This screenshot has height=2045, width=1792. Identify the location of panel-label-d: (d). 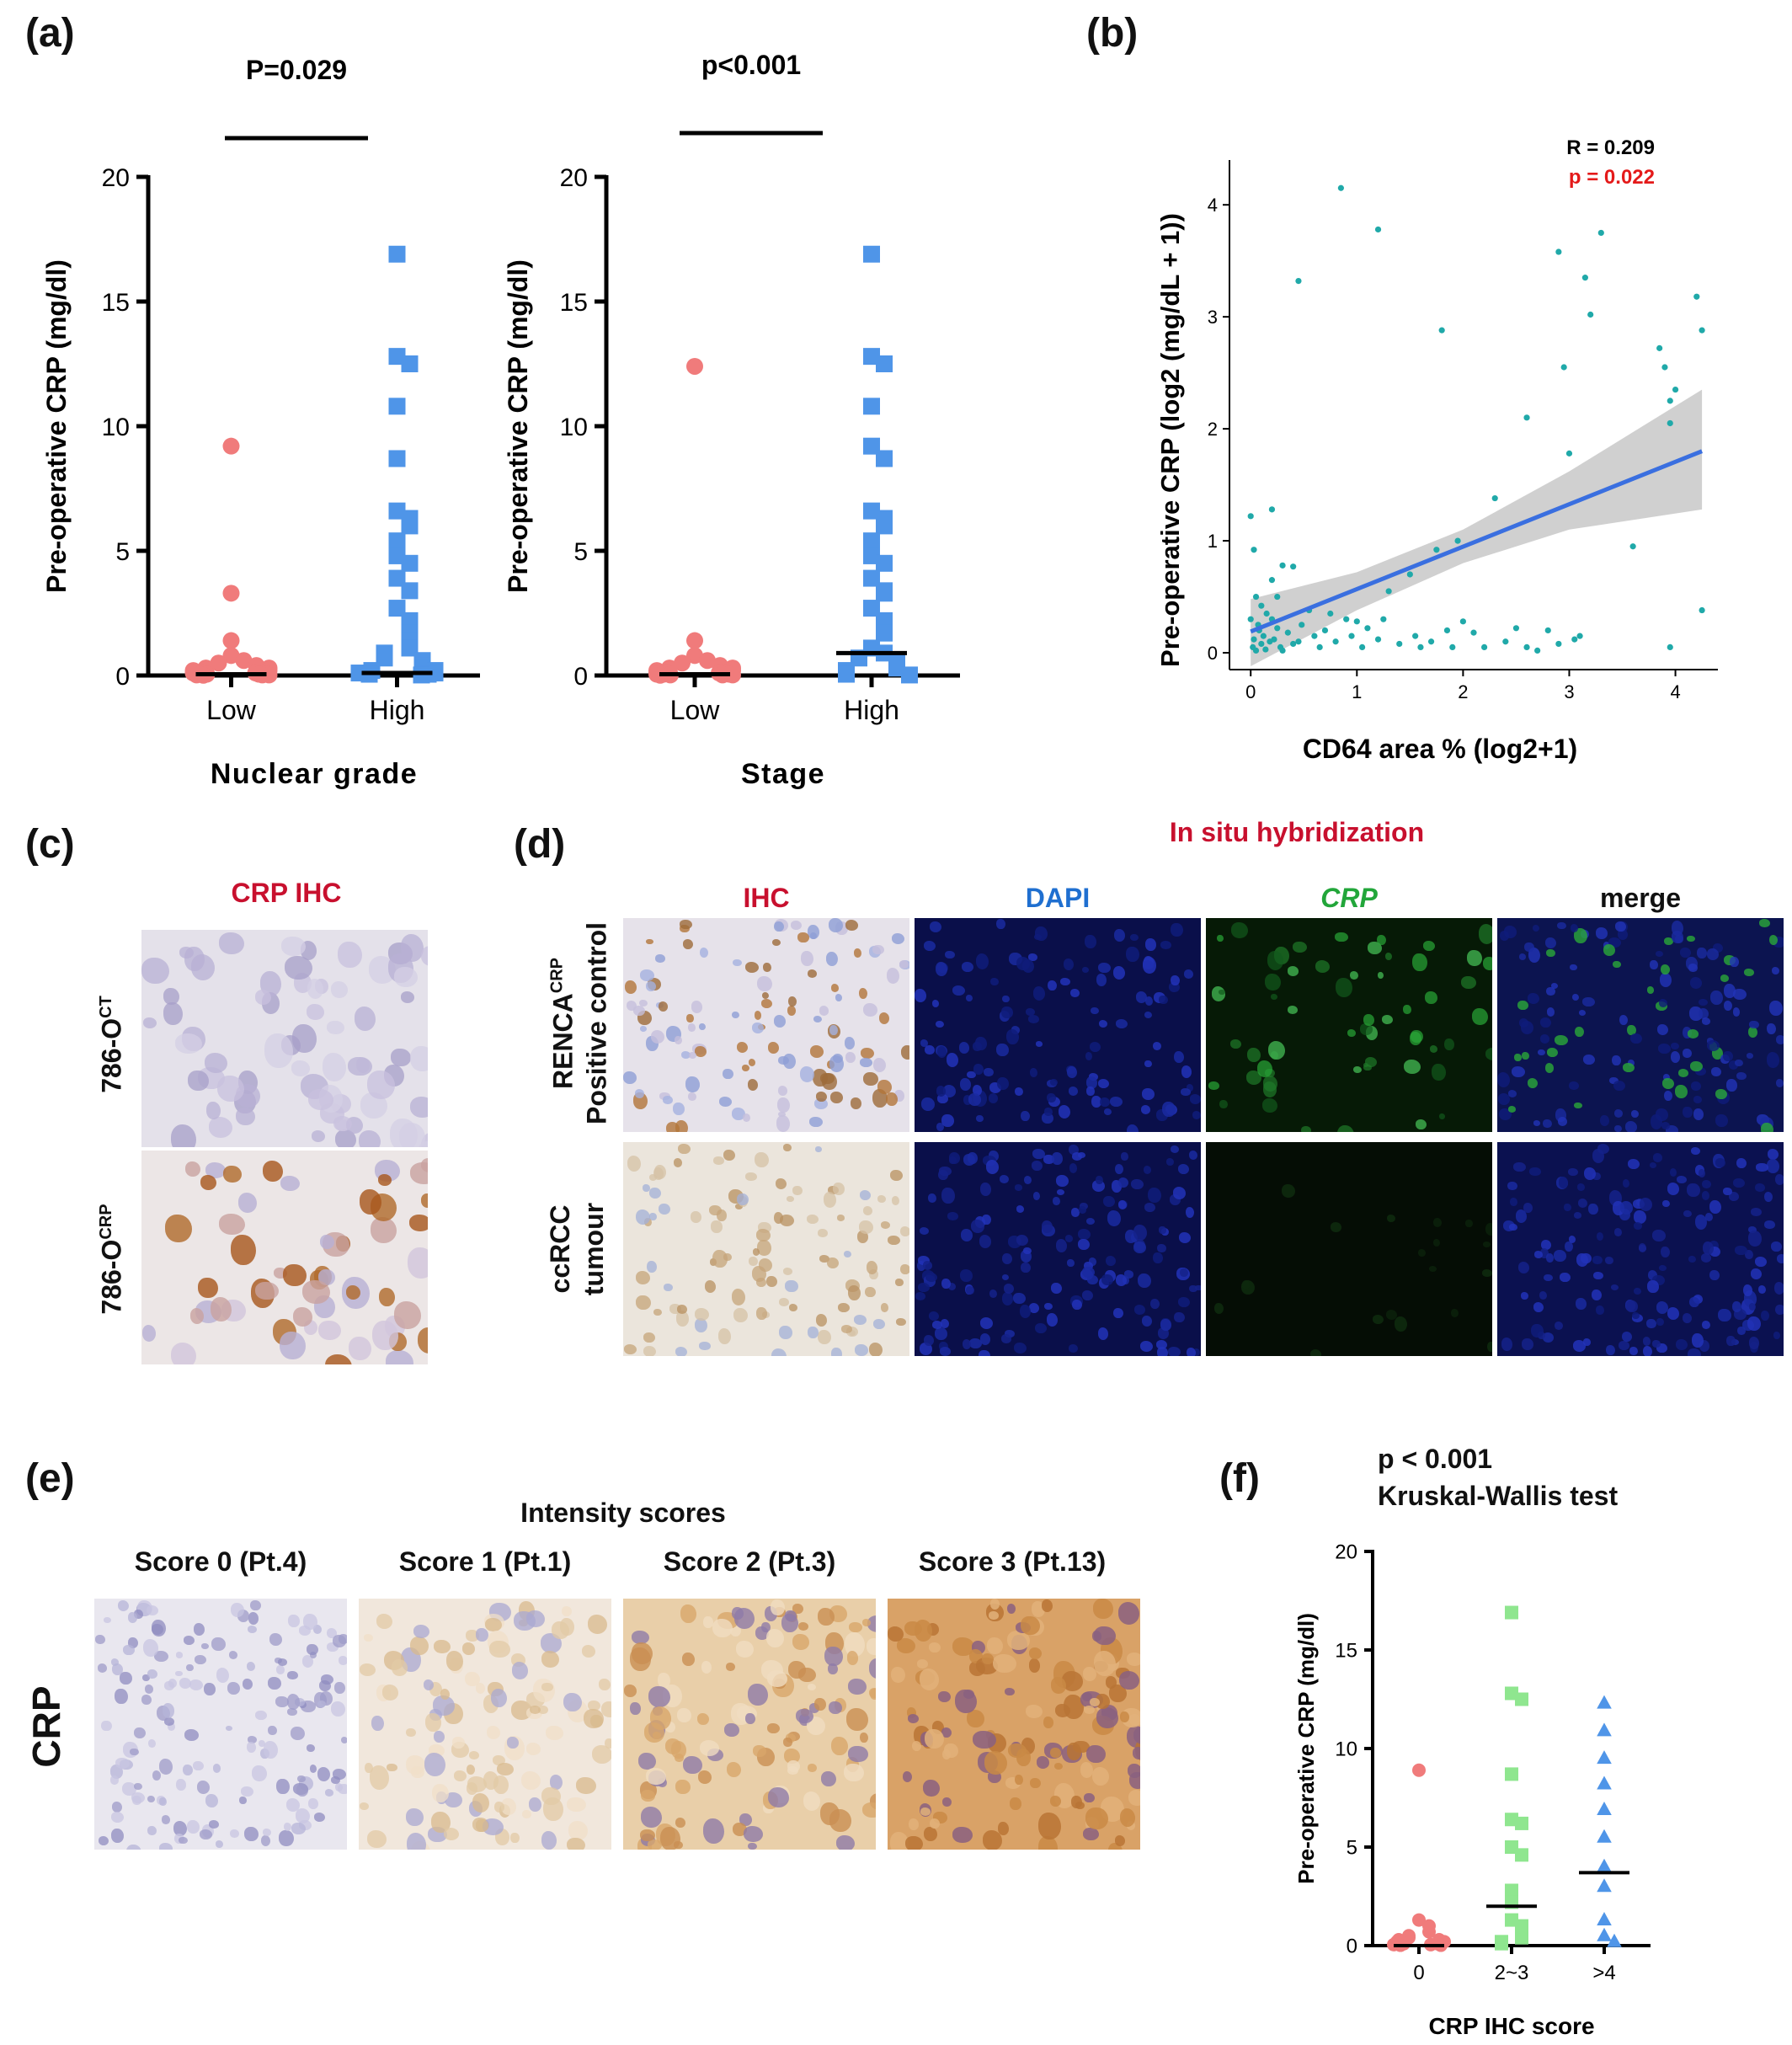
(540, 845).